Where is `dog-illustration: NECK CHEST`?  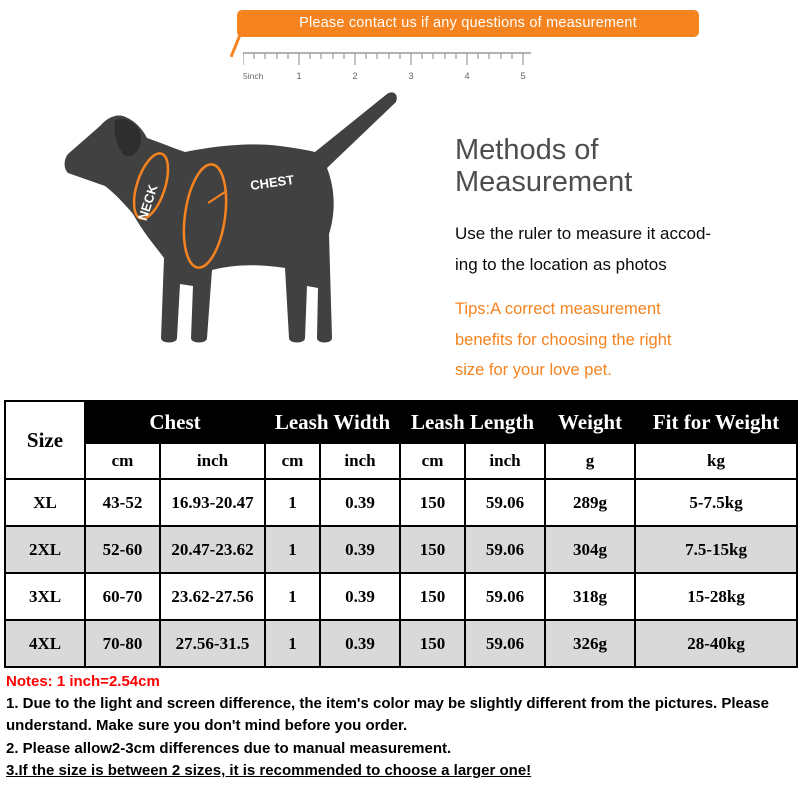 dog-illustration: NECK CHEST is located at coordinates (230, 217).